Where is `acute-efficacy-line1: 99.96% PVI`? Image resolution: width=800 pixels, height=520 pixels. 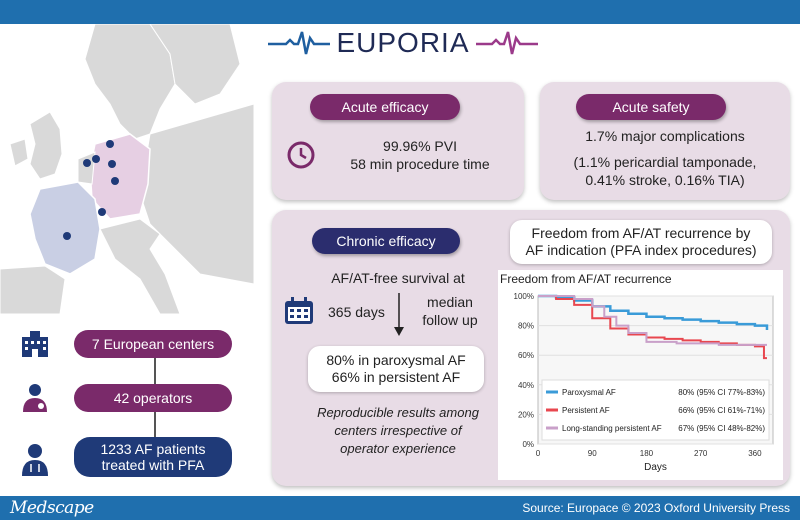 acute-efficacy-line1: 99.96% PVI is located at coordinates (420, 146).